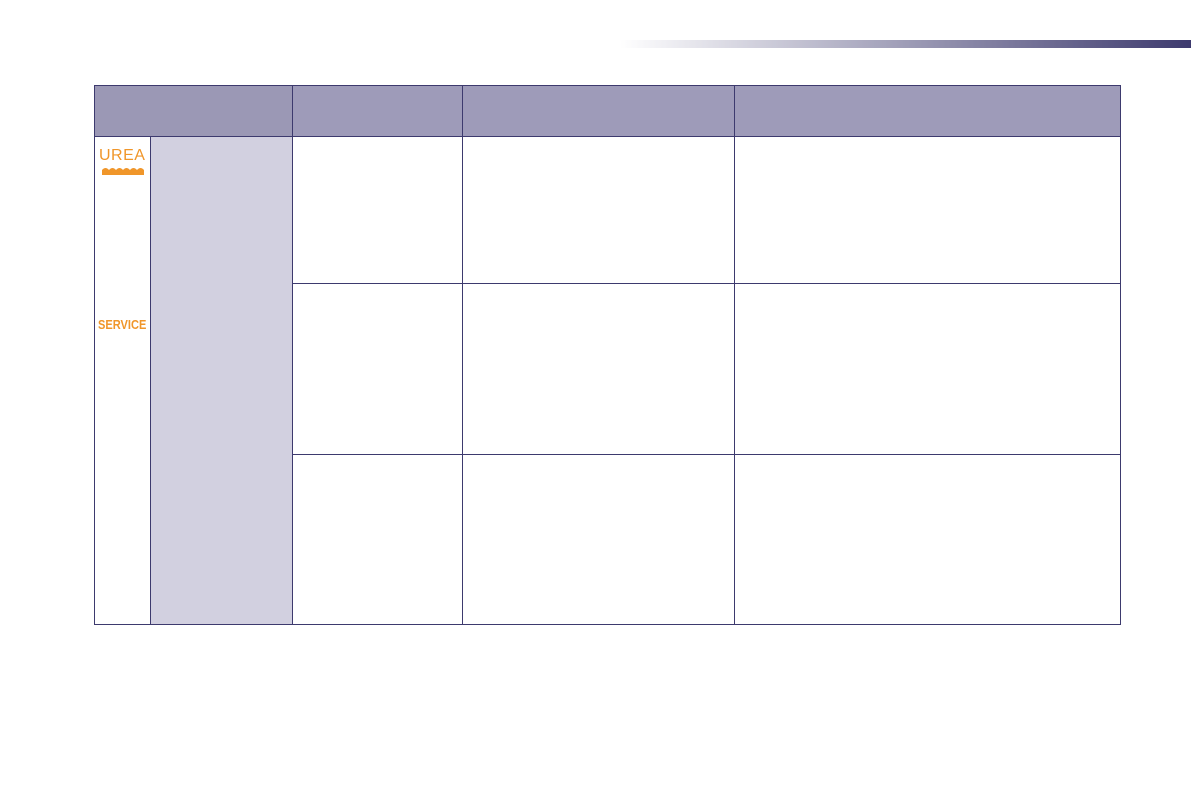 The height and width of the screenshot is (794, 1191). What do you see at coordinates (123, 171) in the screenshot?
I see `urea-wave-icon` at bounding box center [123, 171].